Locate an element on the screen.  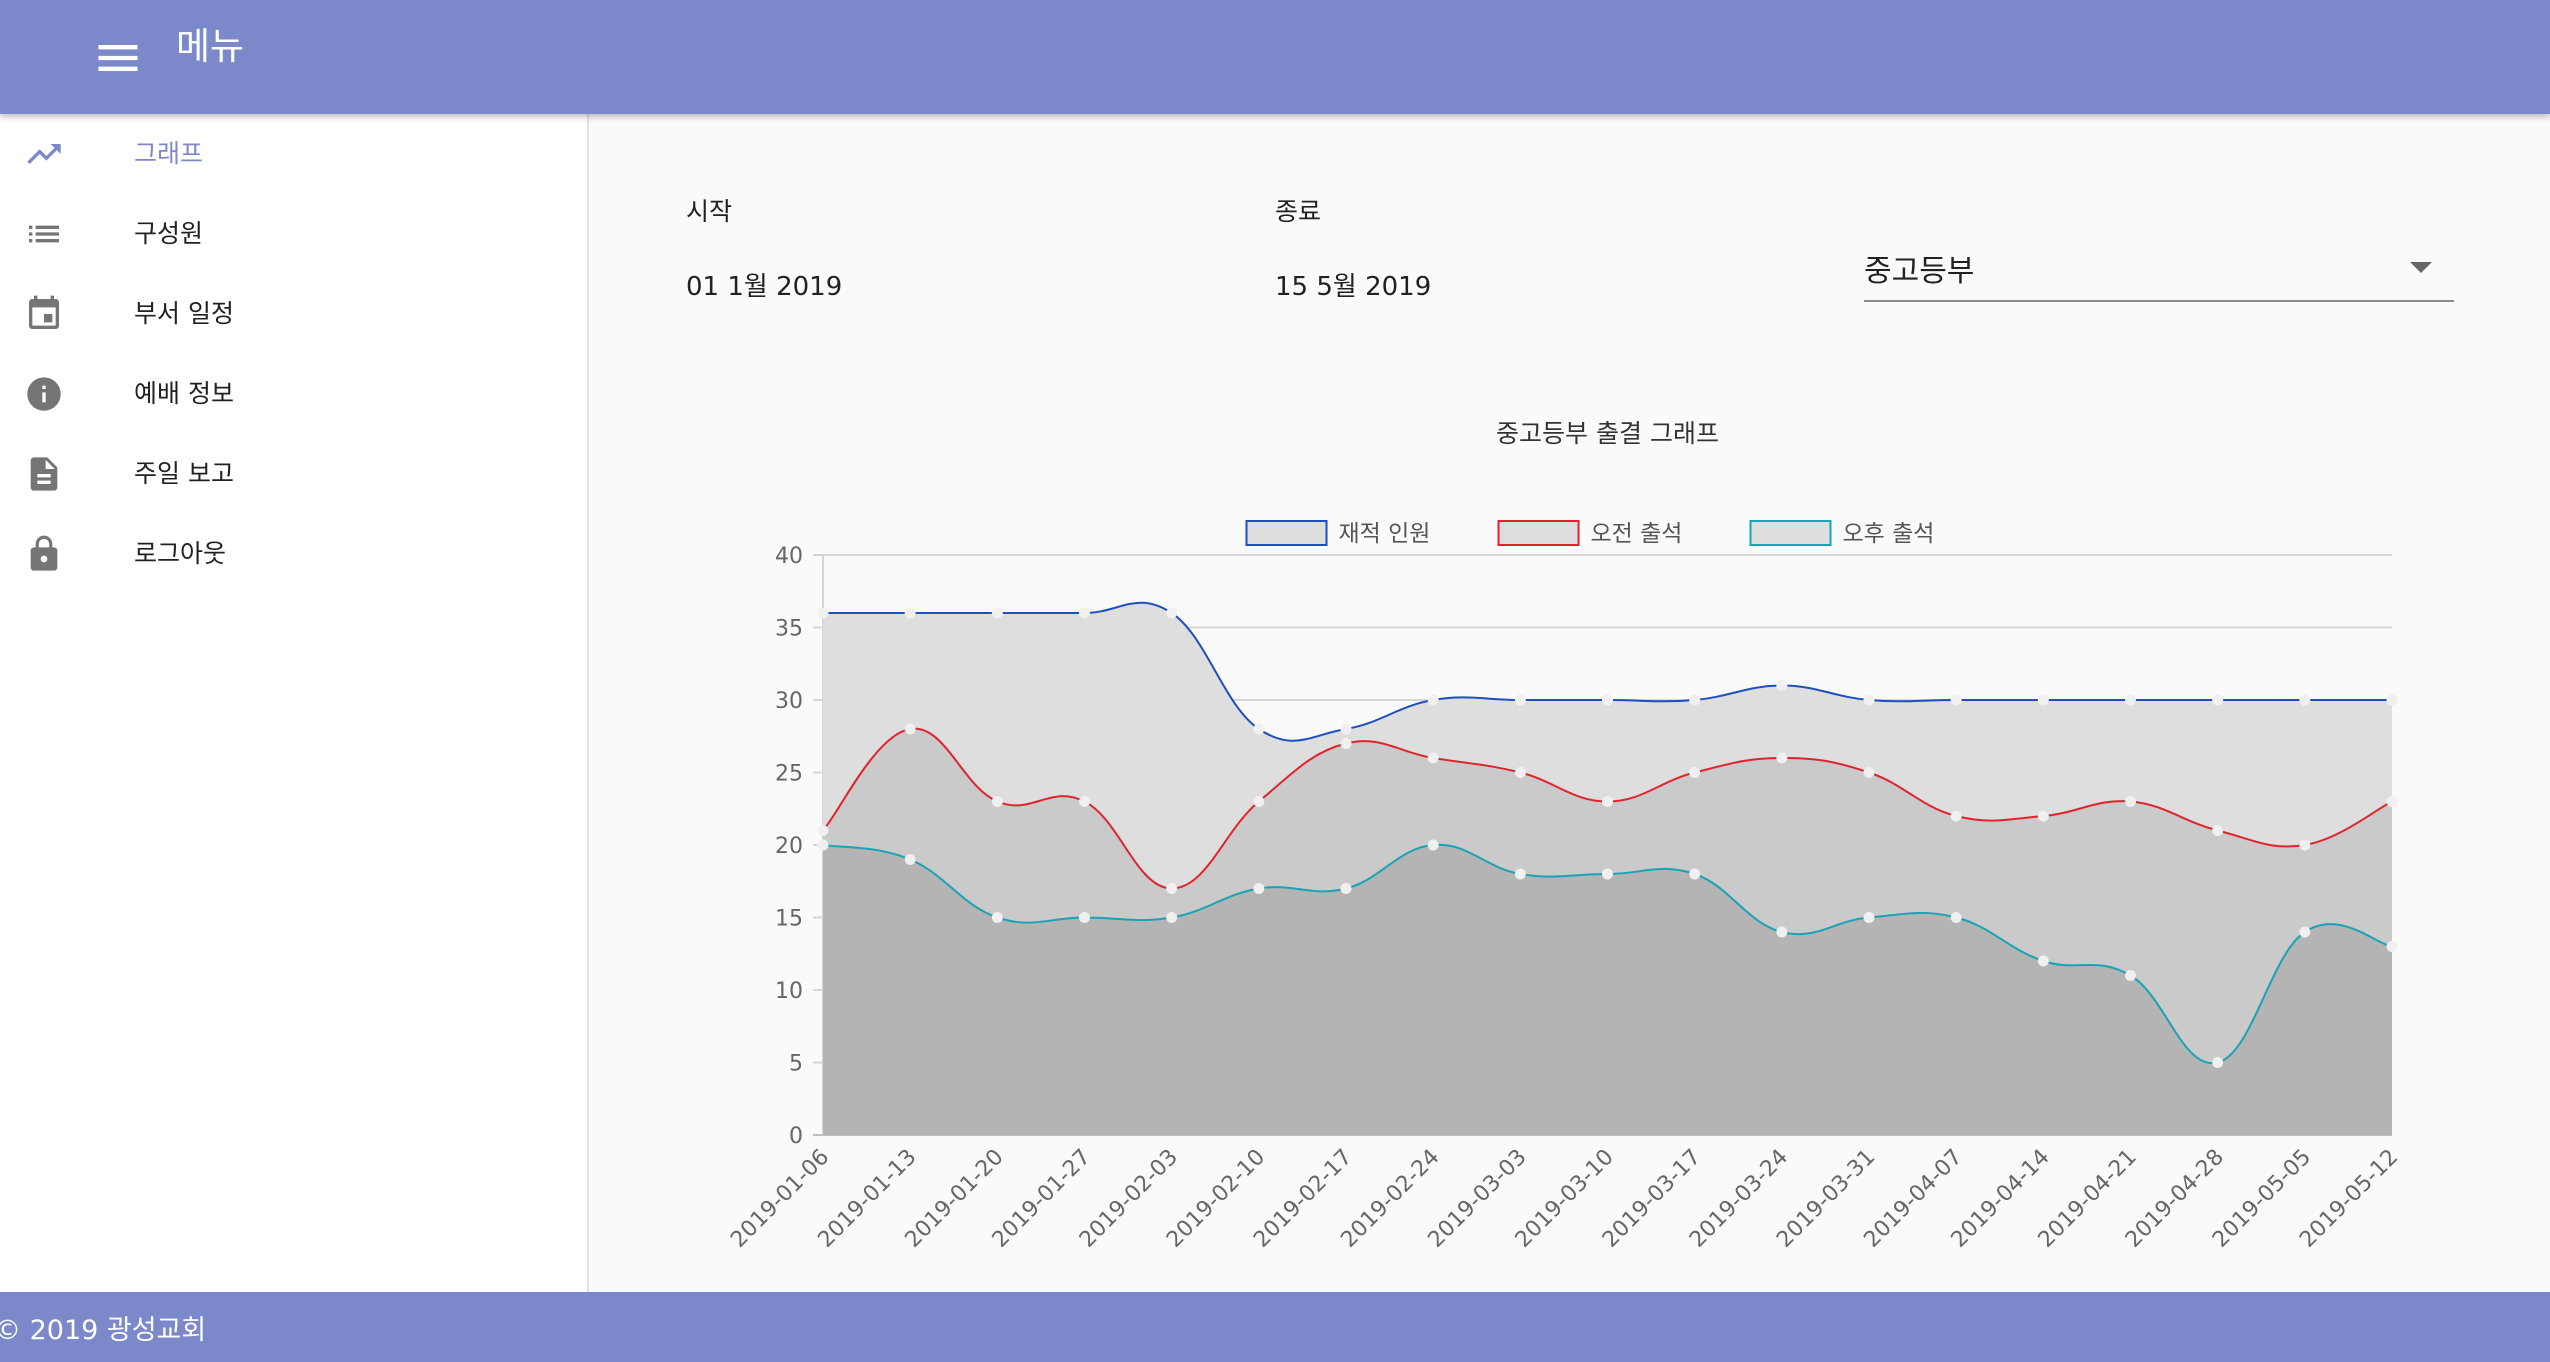
document-icon is located at coordinates (44, 474).